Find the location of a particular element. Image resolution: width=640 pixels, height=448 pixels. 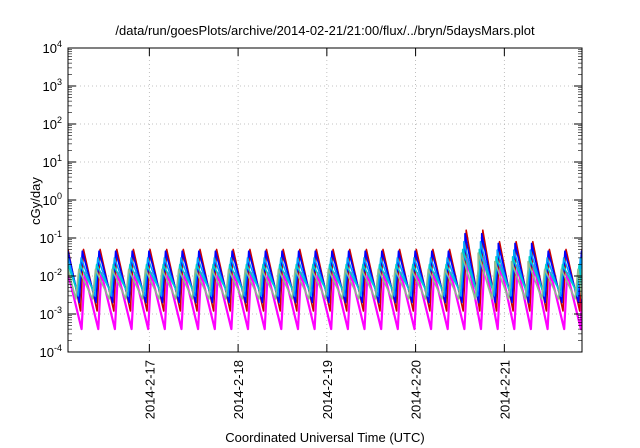

x-axis-label: Coordinated Universal Time (UTC) is located at coordinates (324, 437).